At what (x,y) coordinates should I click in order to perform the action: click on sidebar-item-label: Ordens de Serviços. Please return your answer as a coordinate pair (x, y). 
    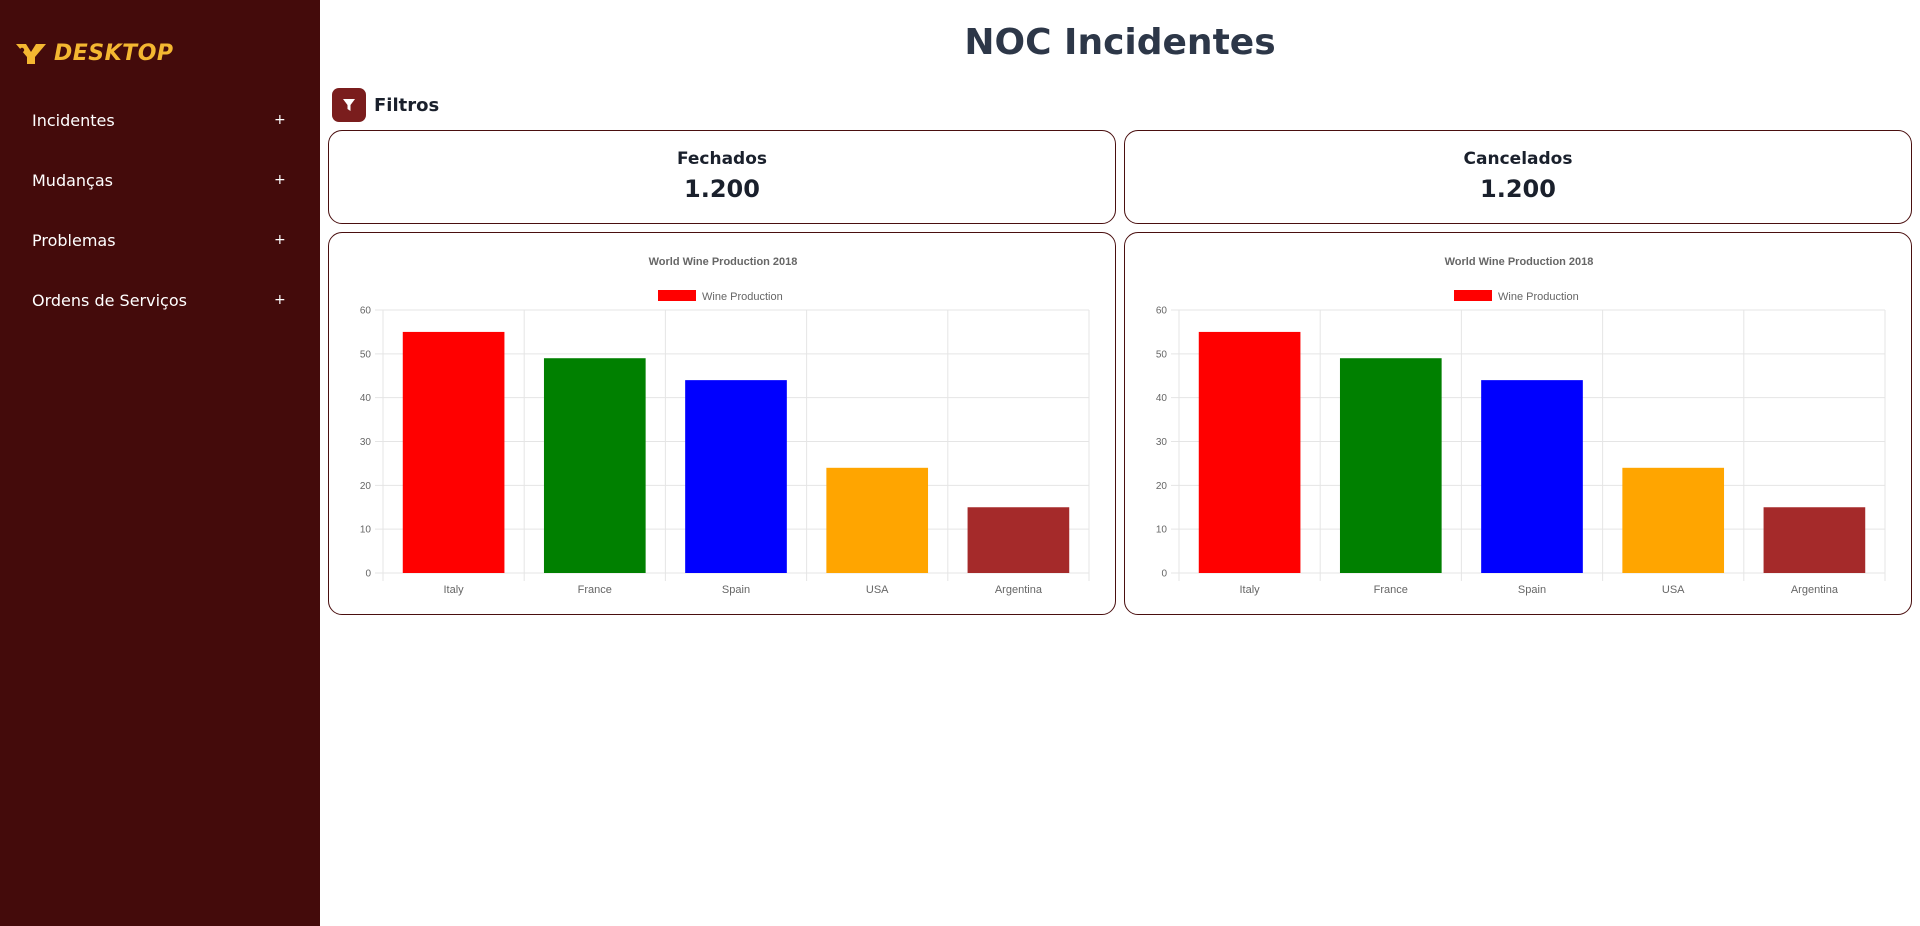
    Looking at the image, I should click on (109, 300).